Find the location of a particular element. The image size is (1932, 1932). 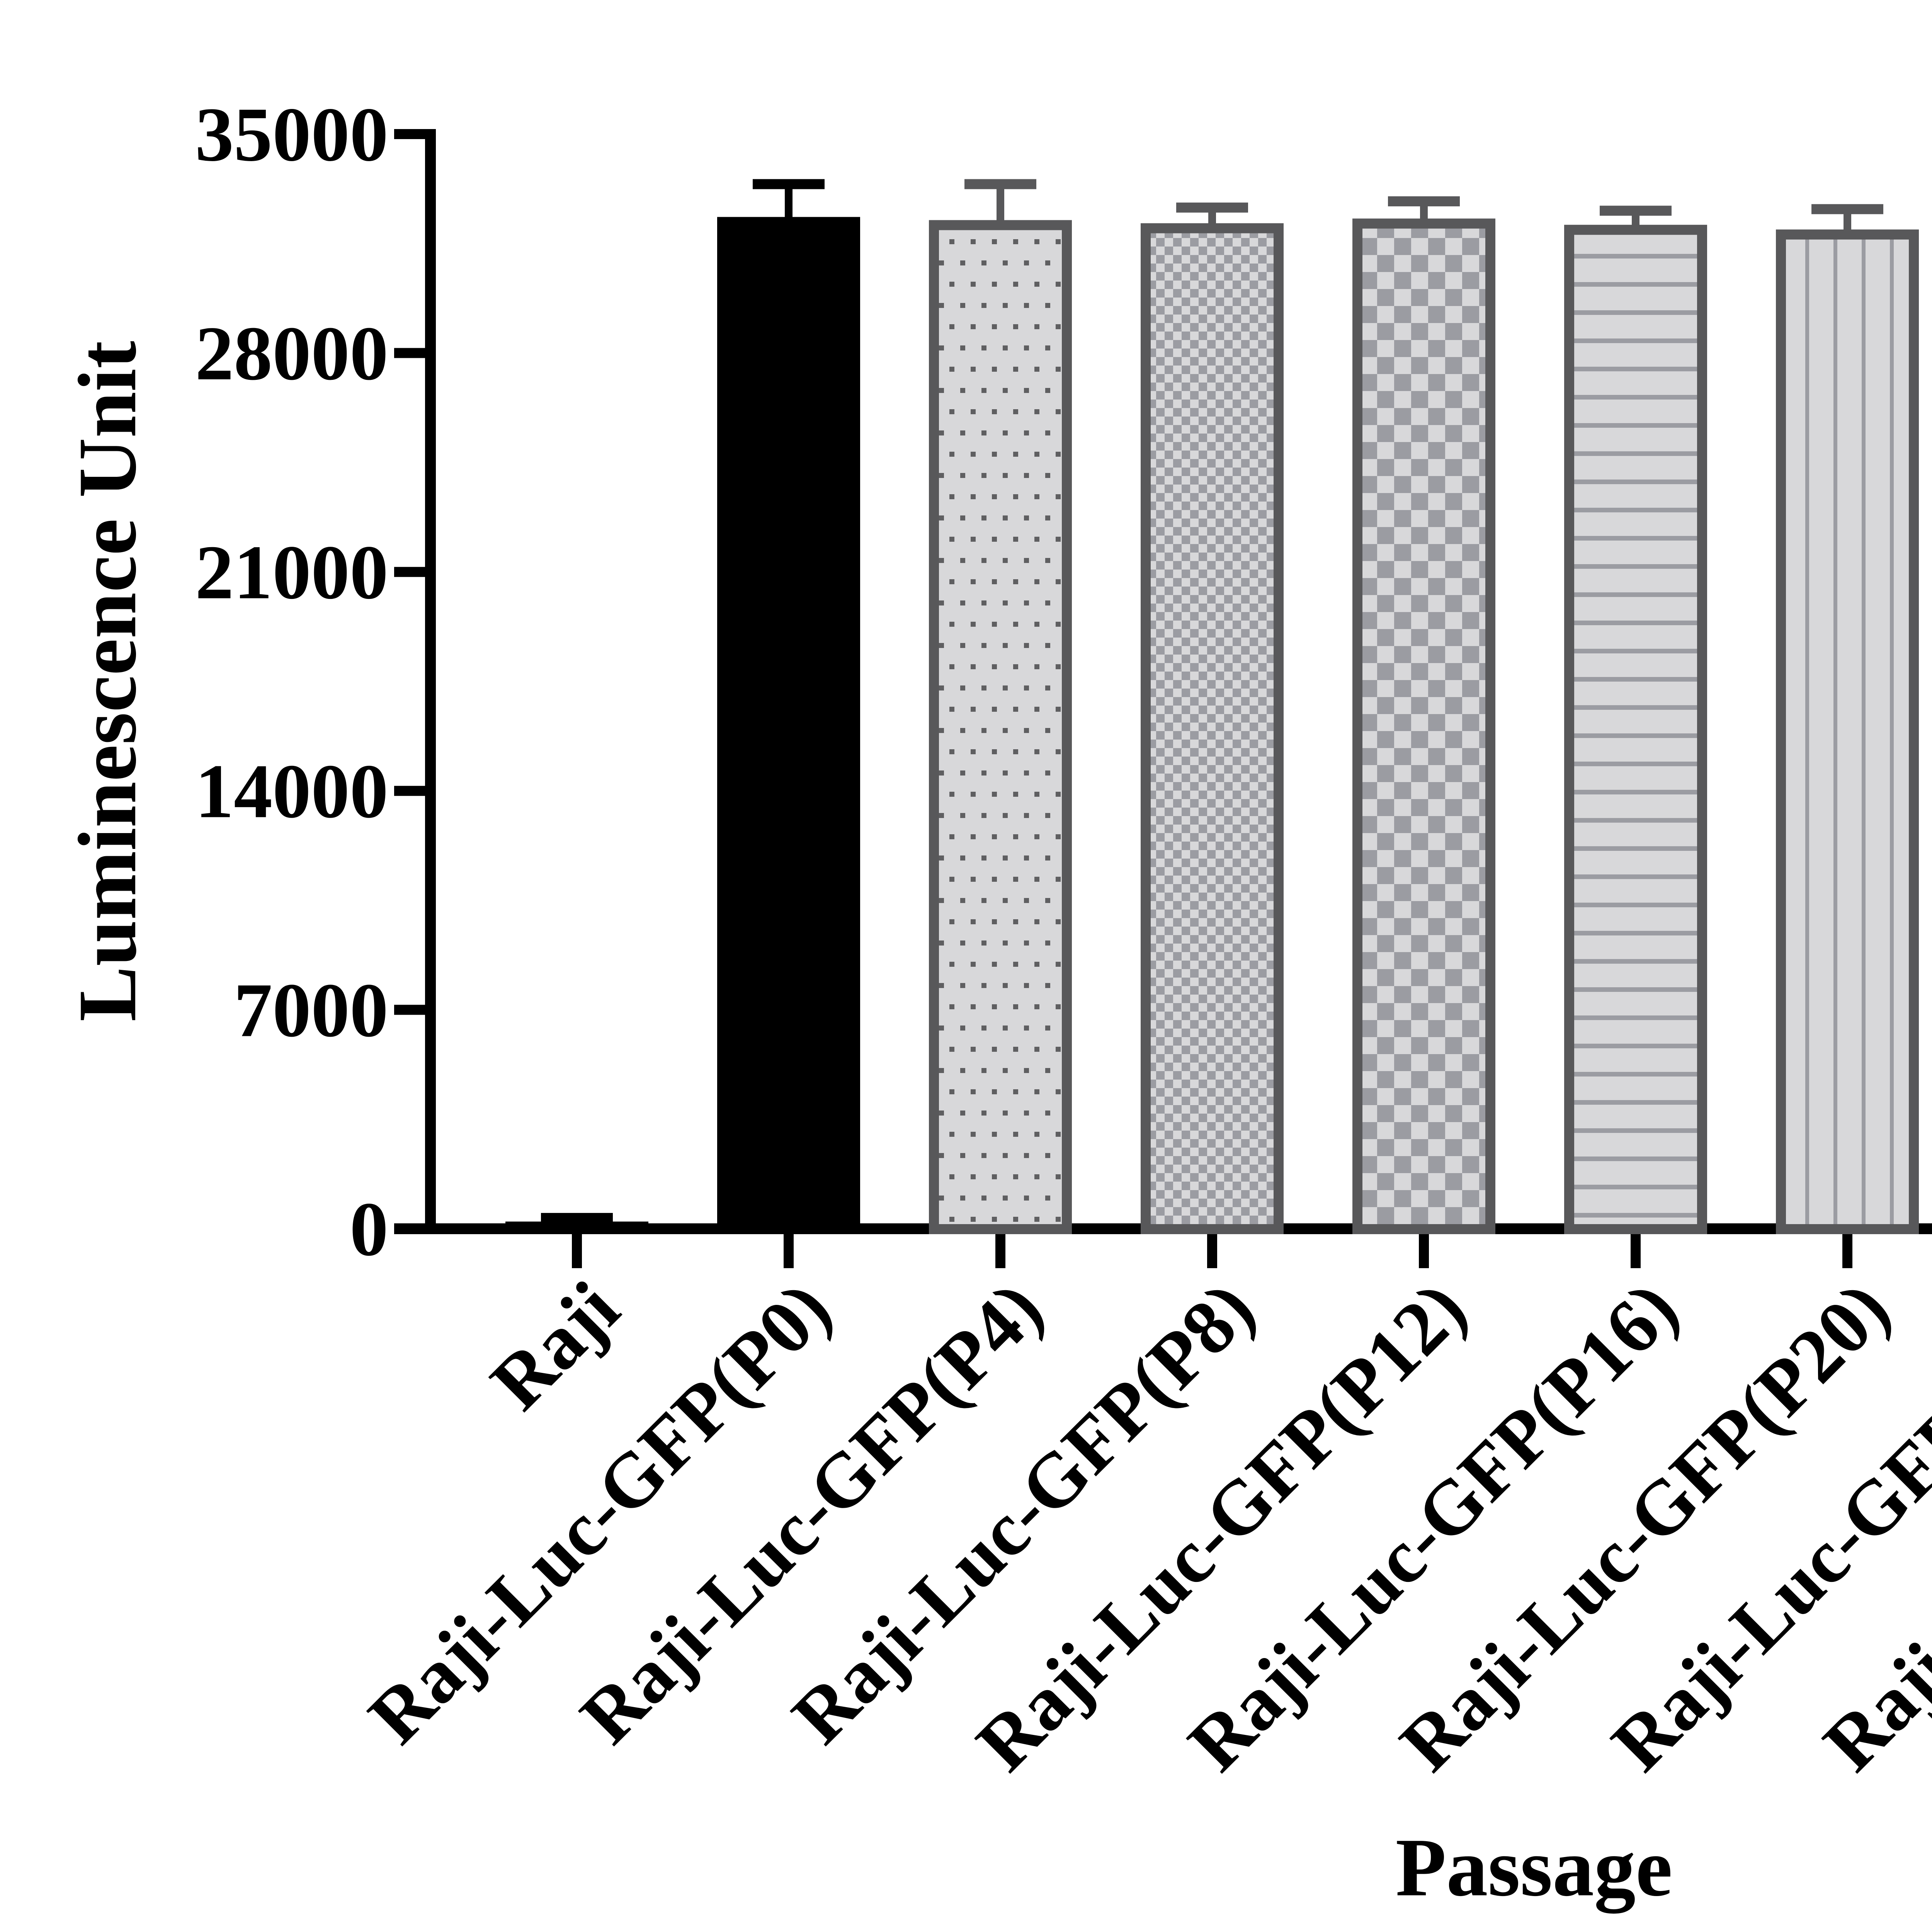

y-tick-label: 28000 is located at coordinates (291, 353).